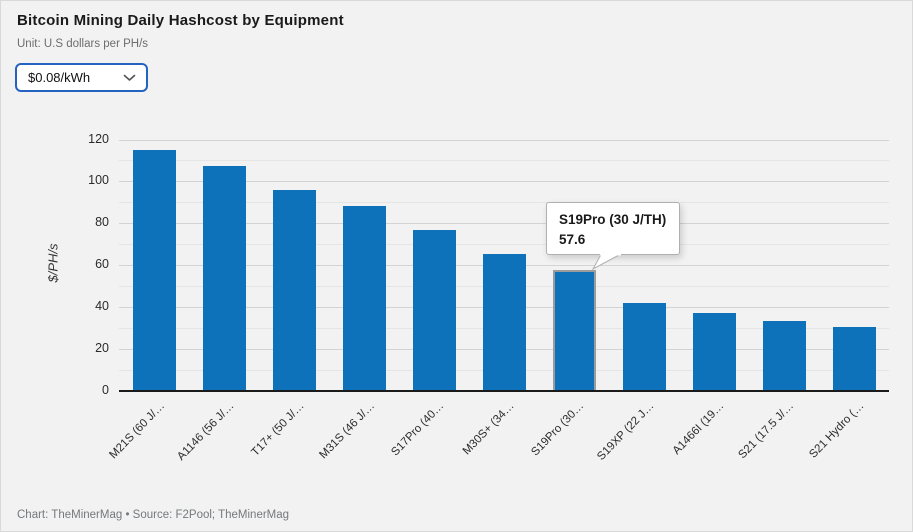  What do you see at coordinates (102, 306) in the screenshot?
I see `y-axis-tick-label: 40` at bounding box center [102, 306].